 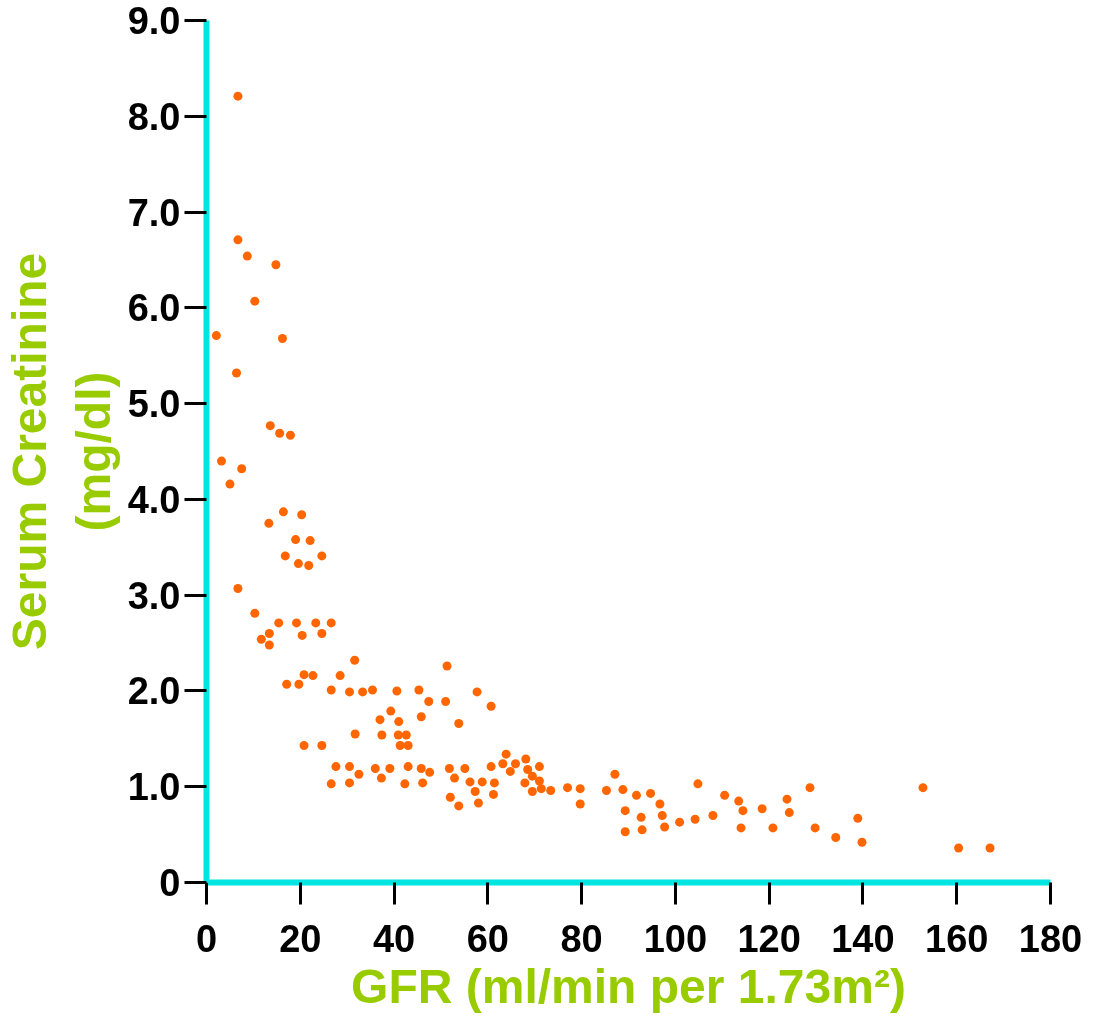 I want to click on y-tick-label: 4.0, so click(x=154, y=499).